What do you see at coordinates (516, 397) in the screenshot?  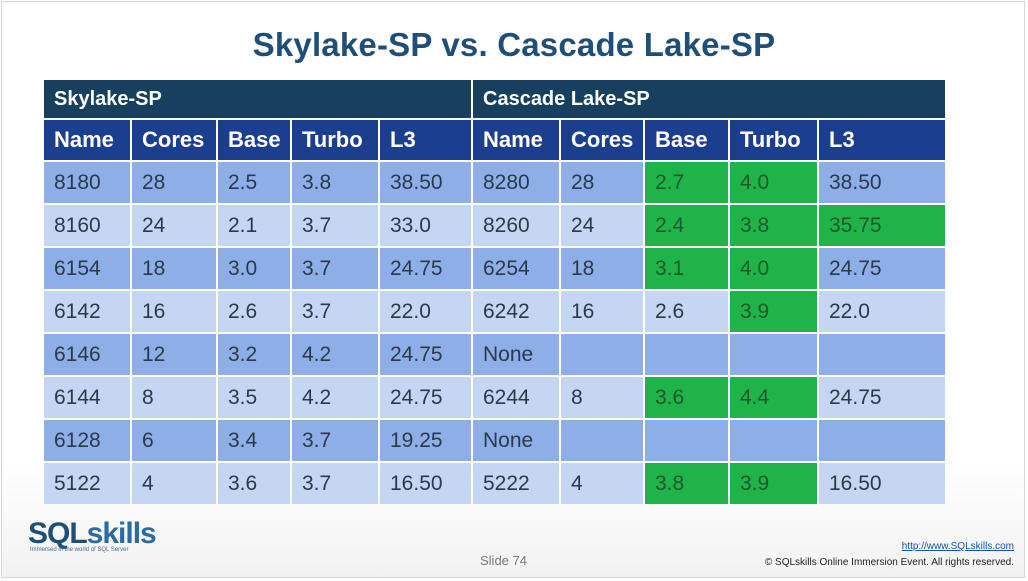 I see `cell-cascade-name: 6244` at bounding box center [516, 397].